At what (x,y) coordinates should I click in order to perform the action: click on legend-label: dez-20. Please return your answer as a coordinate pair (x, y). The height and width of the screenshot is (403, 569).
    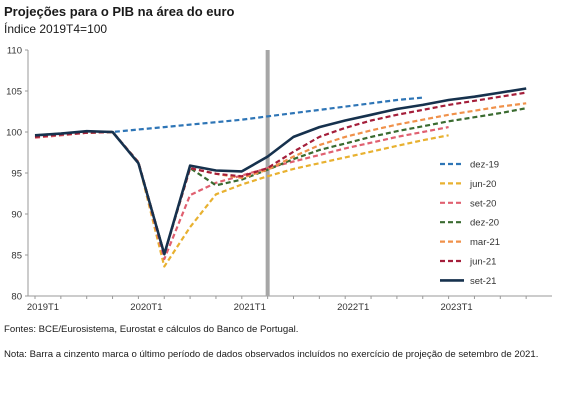
    Looking at the image, I should click on (484, 223).